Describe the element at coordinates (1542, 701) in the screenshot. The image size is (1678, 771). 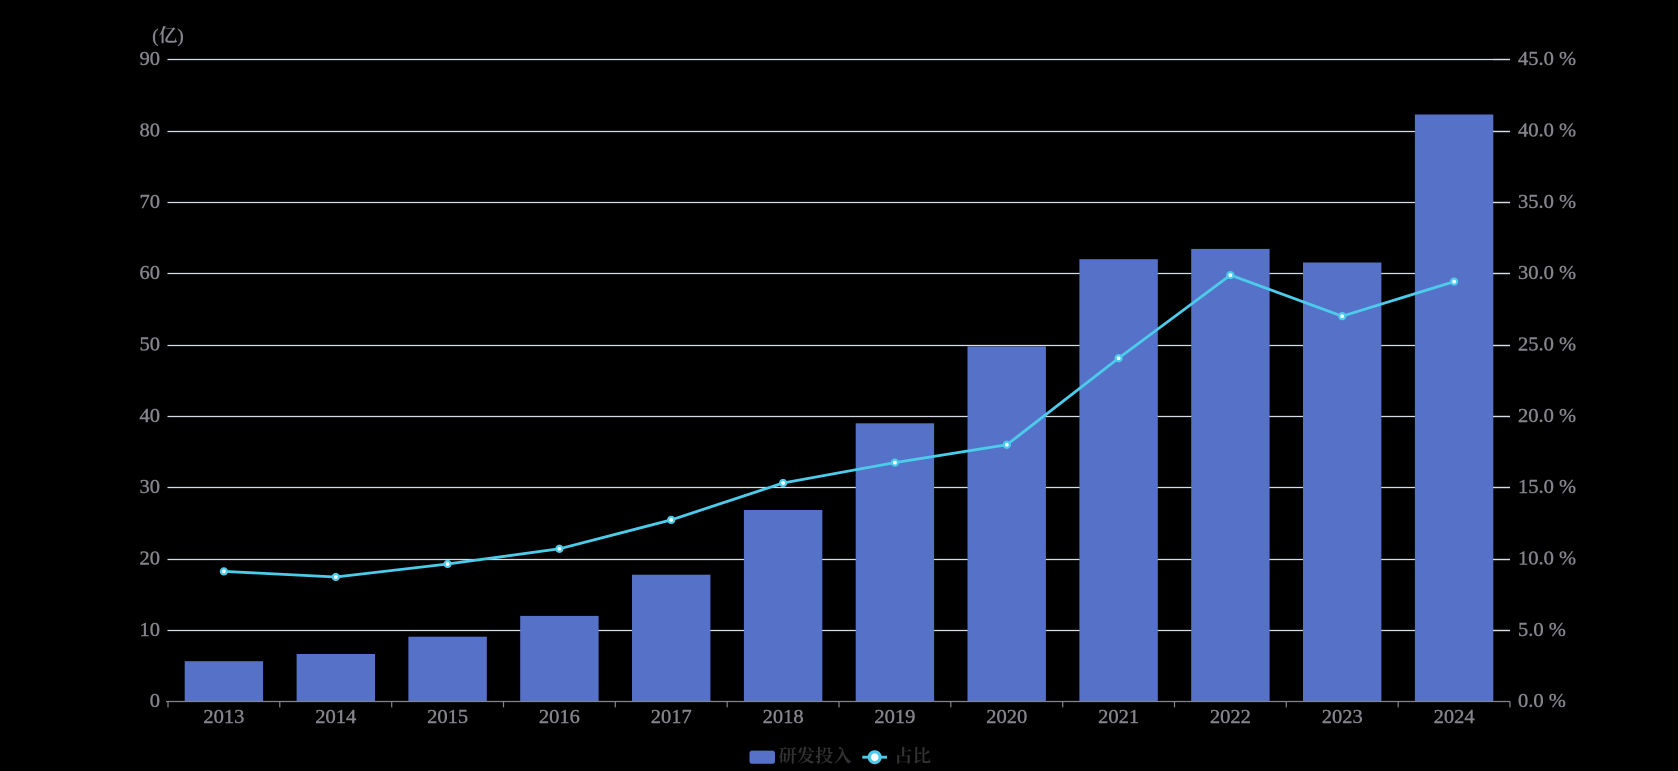
I see `svg-text: 0.0 %` at that location.